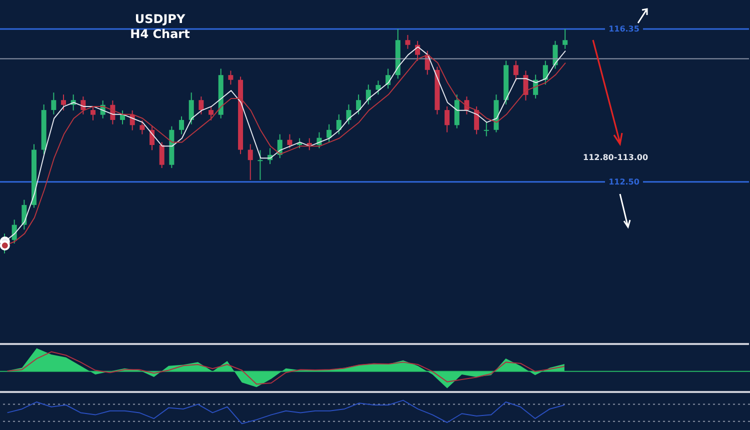 The height and width of the screenshot is (430, 750). Describe the element at coordinates (160, 34) in the screenshot. I see `text: H4 Chart` at that location.